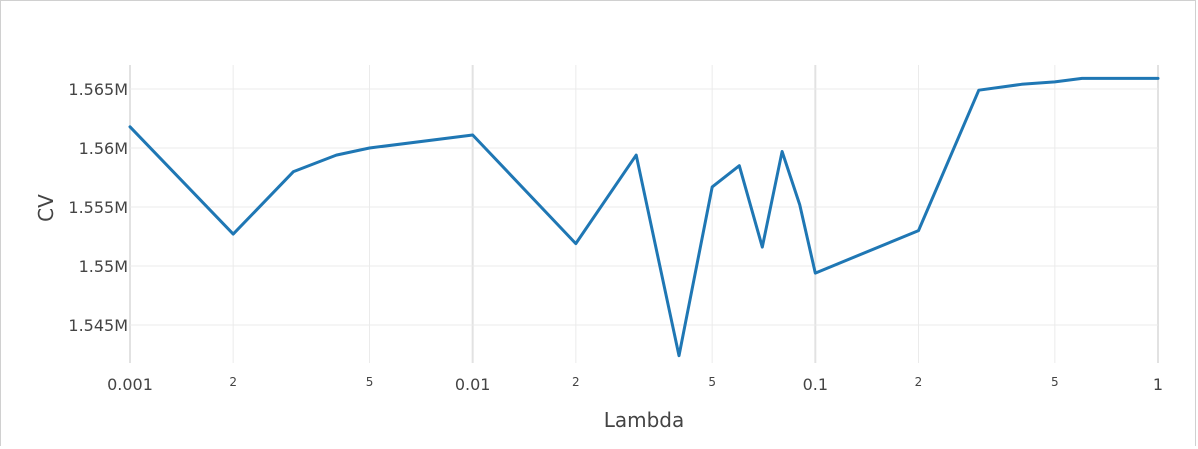  I want to click on y-tick-label: 1.545M, so click(98, 325).